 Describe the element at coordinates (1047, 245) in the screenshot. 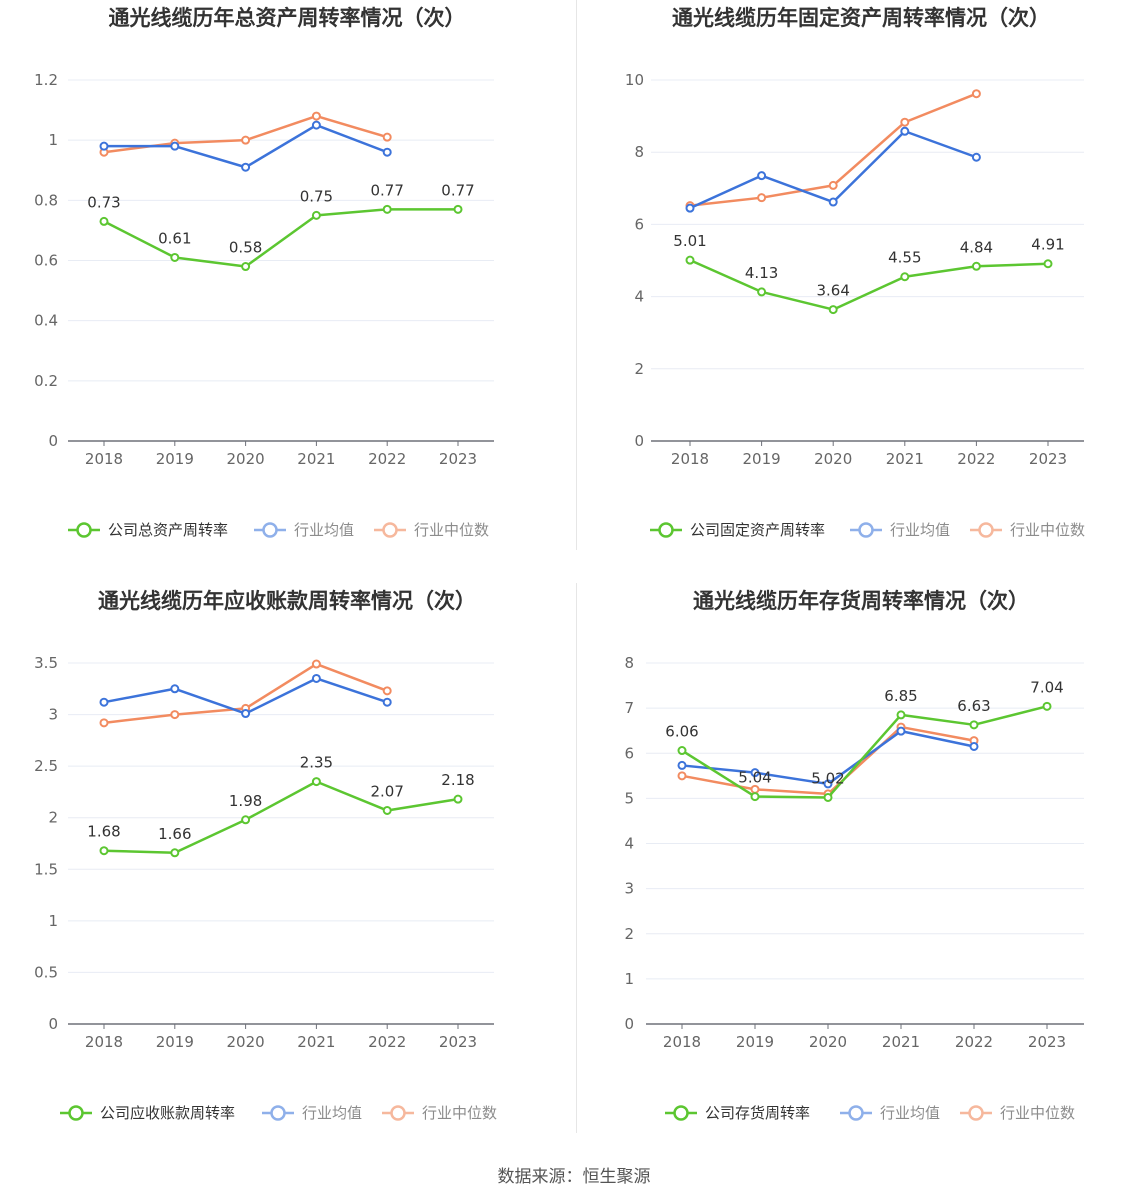

I see `data-label: 4.91` at that location.